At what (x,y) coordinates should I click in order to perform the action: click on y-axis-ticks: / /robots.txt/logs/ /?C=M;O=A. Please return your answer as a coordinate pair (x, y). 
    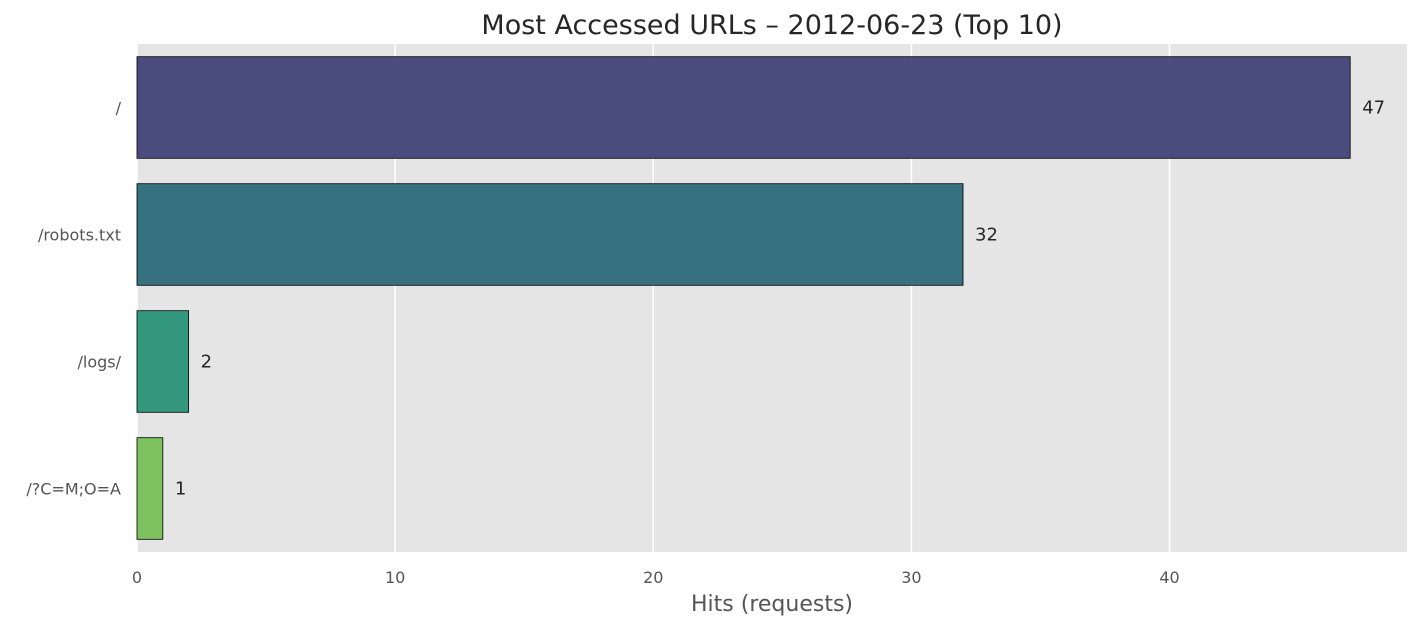
    Looking at the image, I should click on (73, 299).